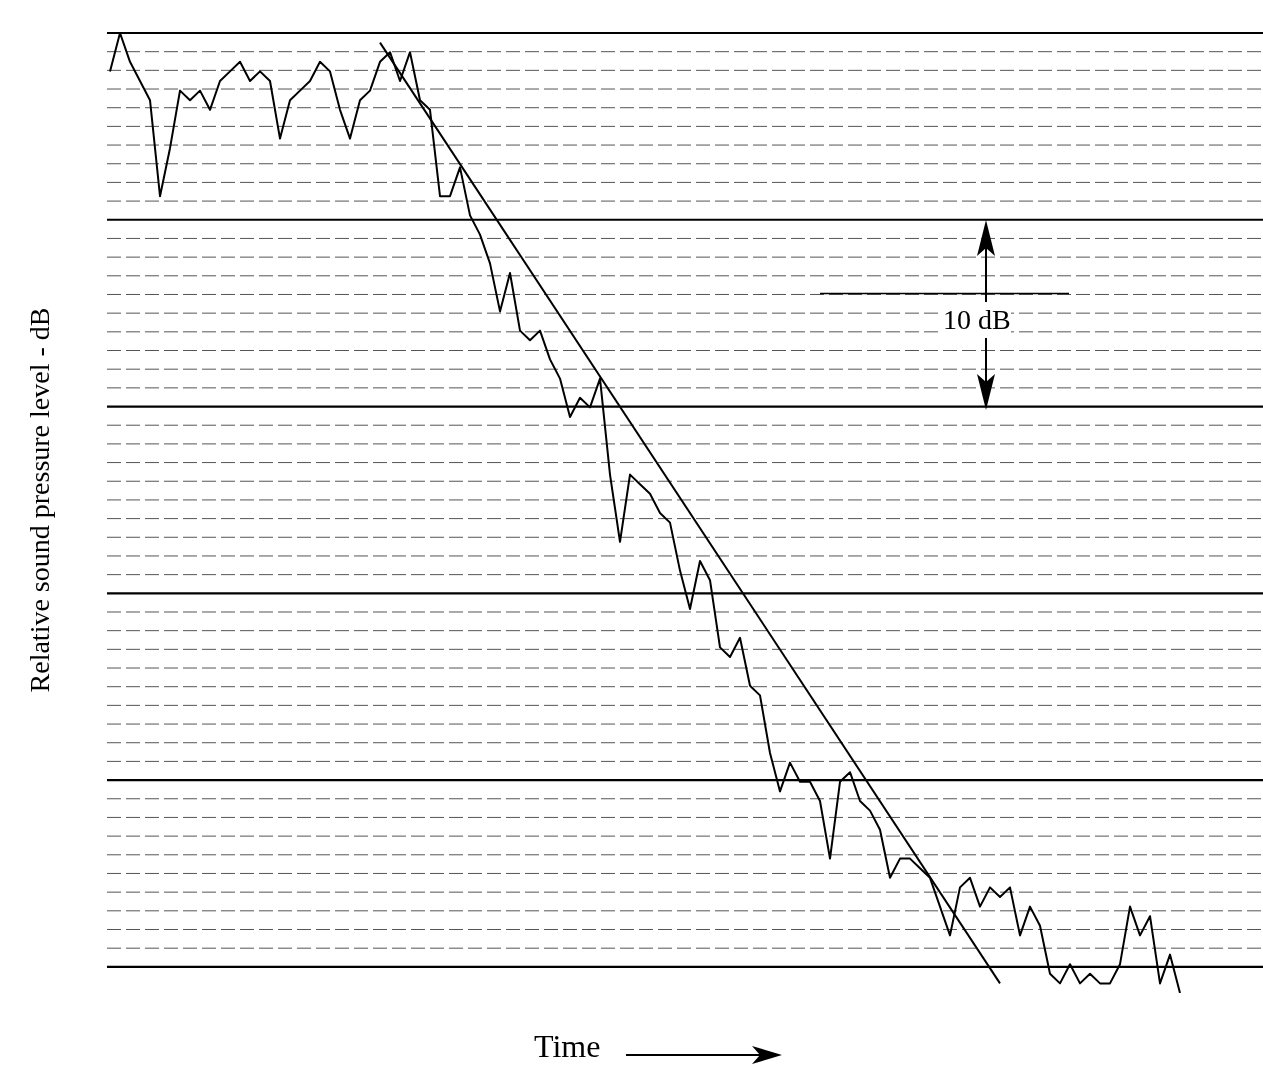 This screenshot has width=1263, height=1072. Describe the element at coordinates (40, 500) in the screenshot. I see `y-axis-title: Relative sound pressure level - dB` at that location.